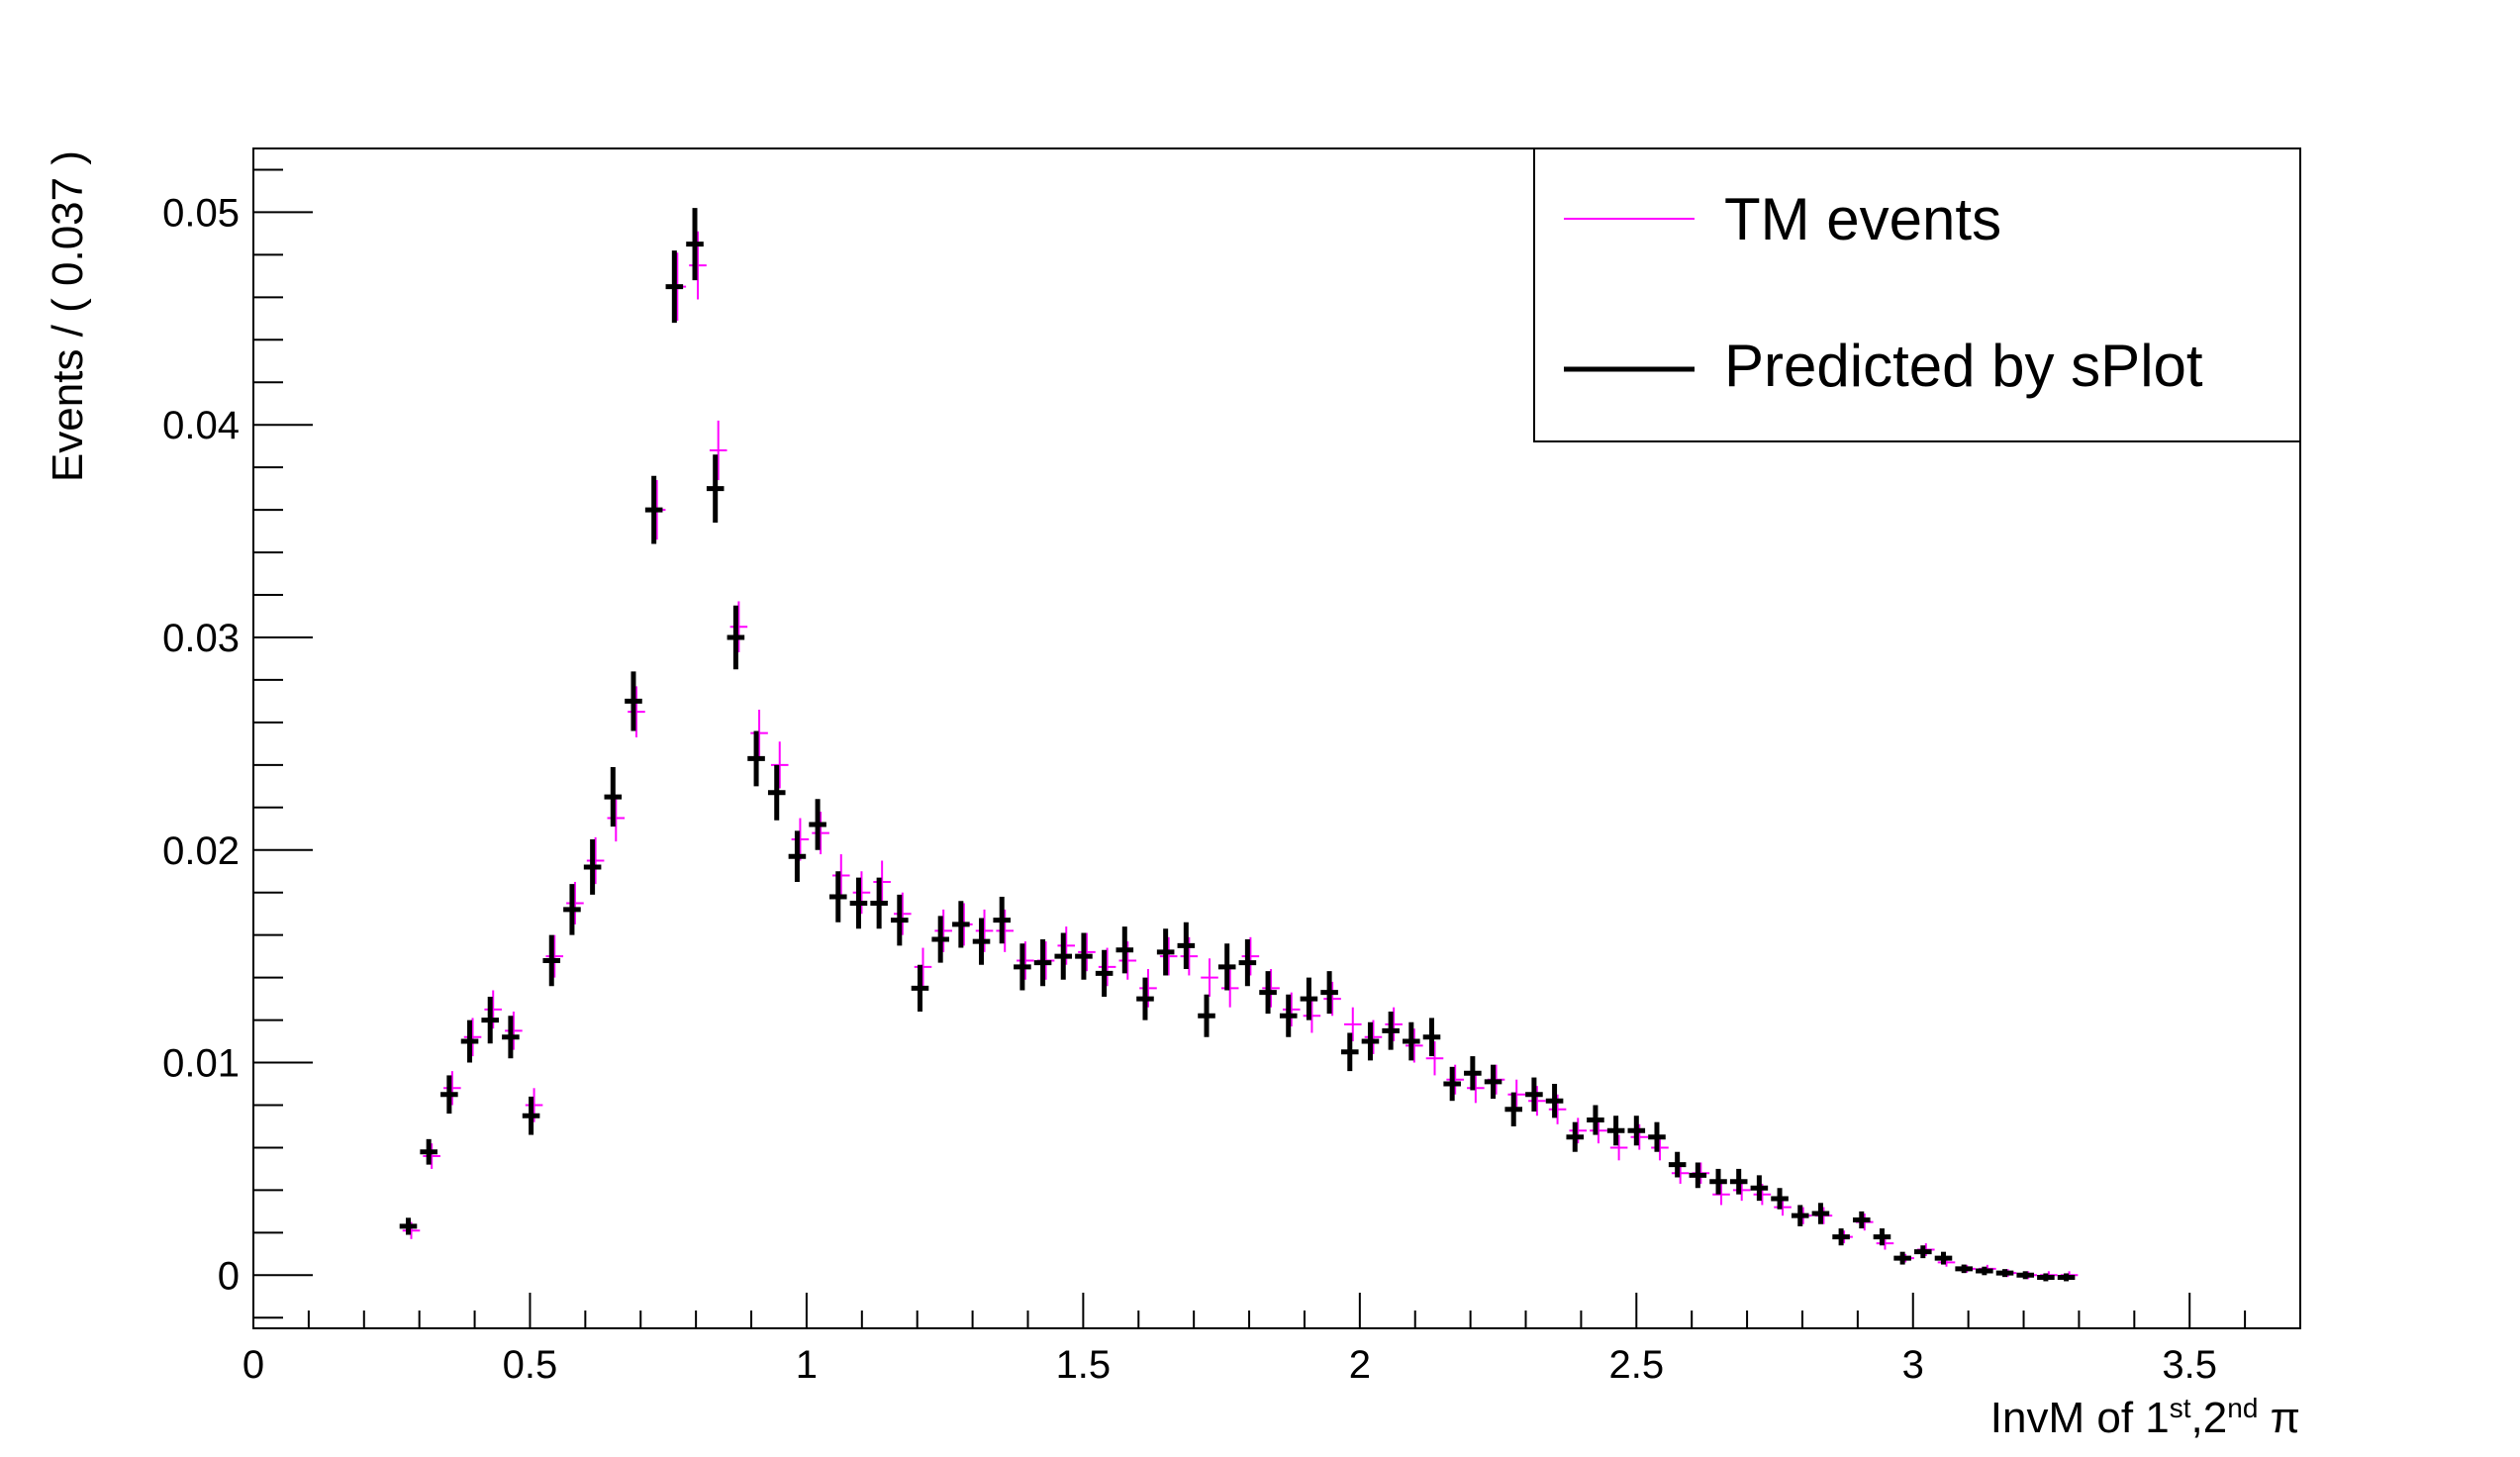 This screenshot has height=1457, width=2520. Describe the element at coordinates (1360, 1365) in the screenshot. I see `x-tick-label: 2` at that location.